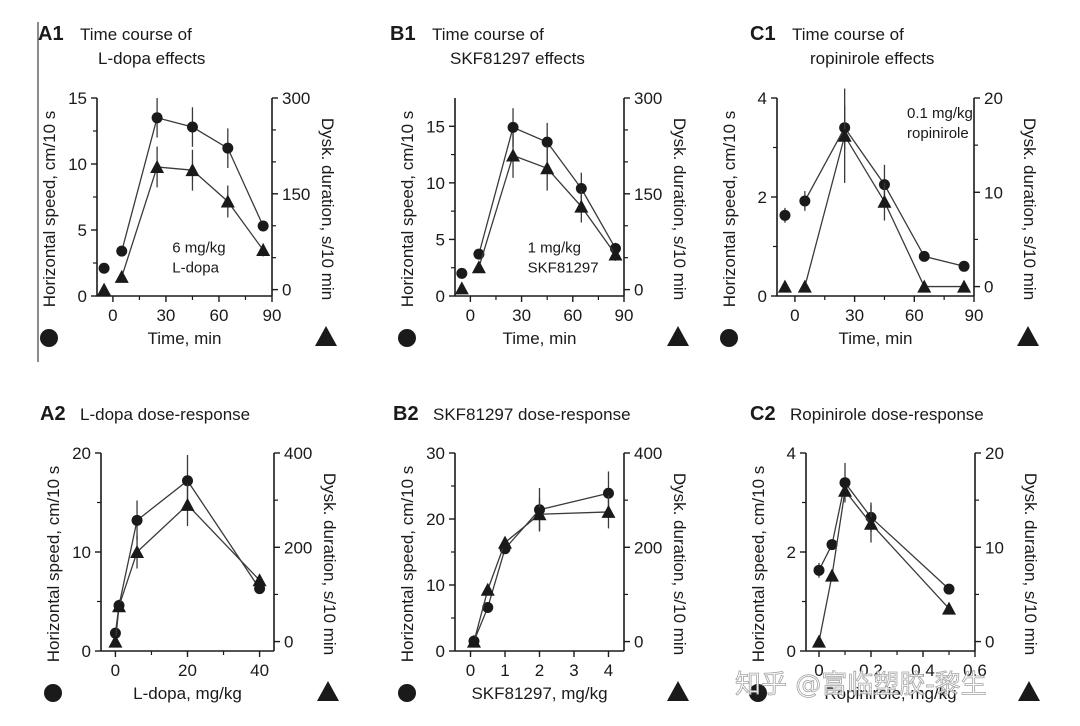 This screenshot has height=726, width=1080. I want to click on x-tick-label: 20, so click(187, 670).